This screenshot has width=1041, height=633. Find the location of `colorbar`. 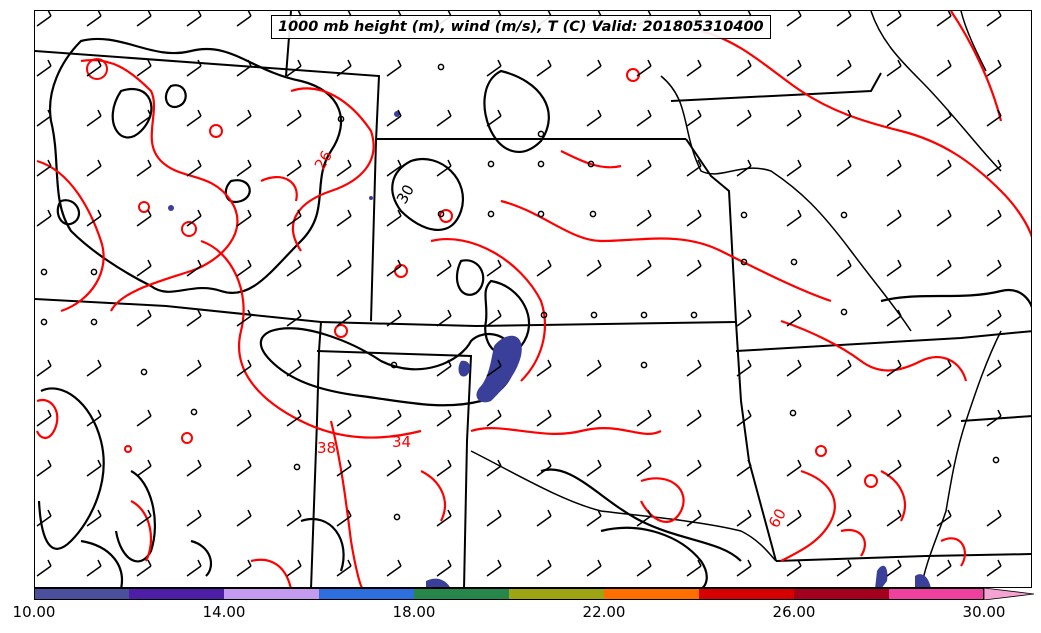

colorbar is located at coordinates (534, 594).